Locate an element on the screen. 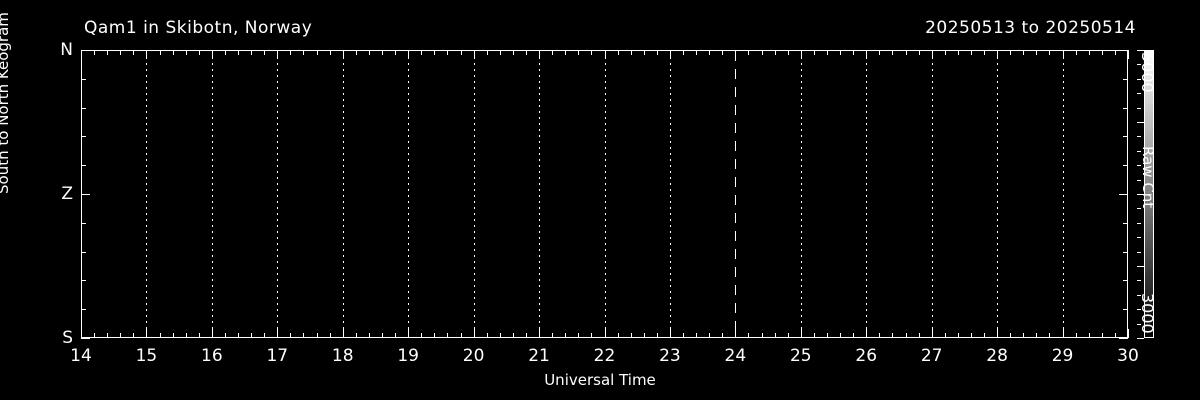 The height and width of the screenshot is (400, 1200). x-axis-tick-label: 23 is located at coordinates (670, 356).